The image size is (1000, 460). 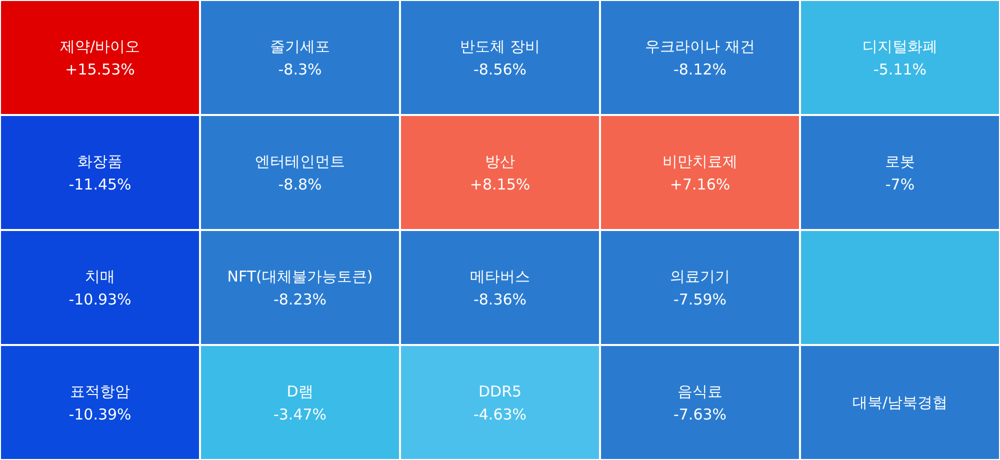 I want to click on data-label: -4.63%, so click(x=500, y=415).